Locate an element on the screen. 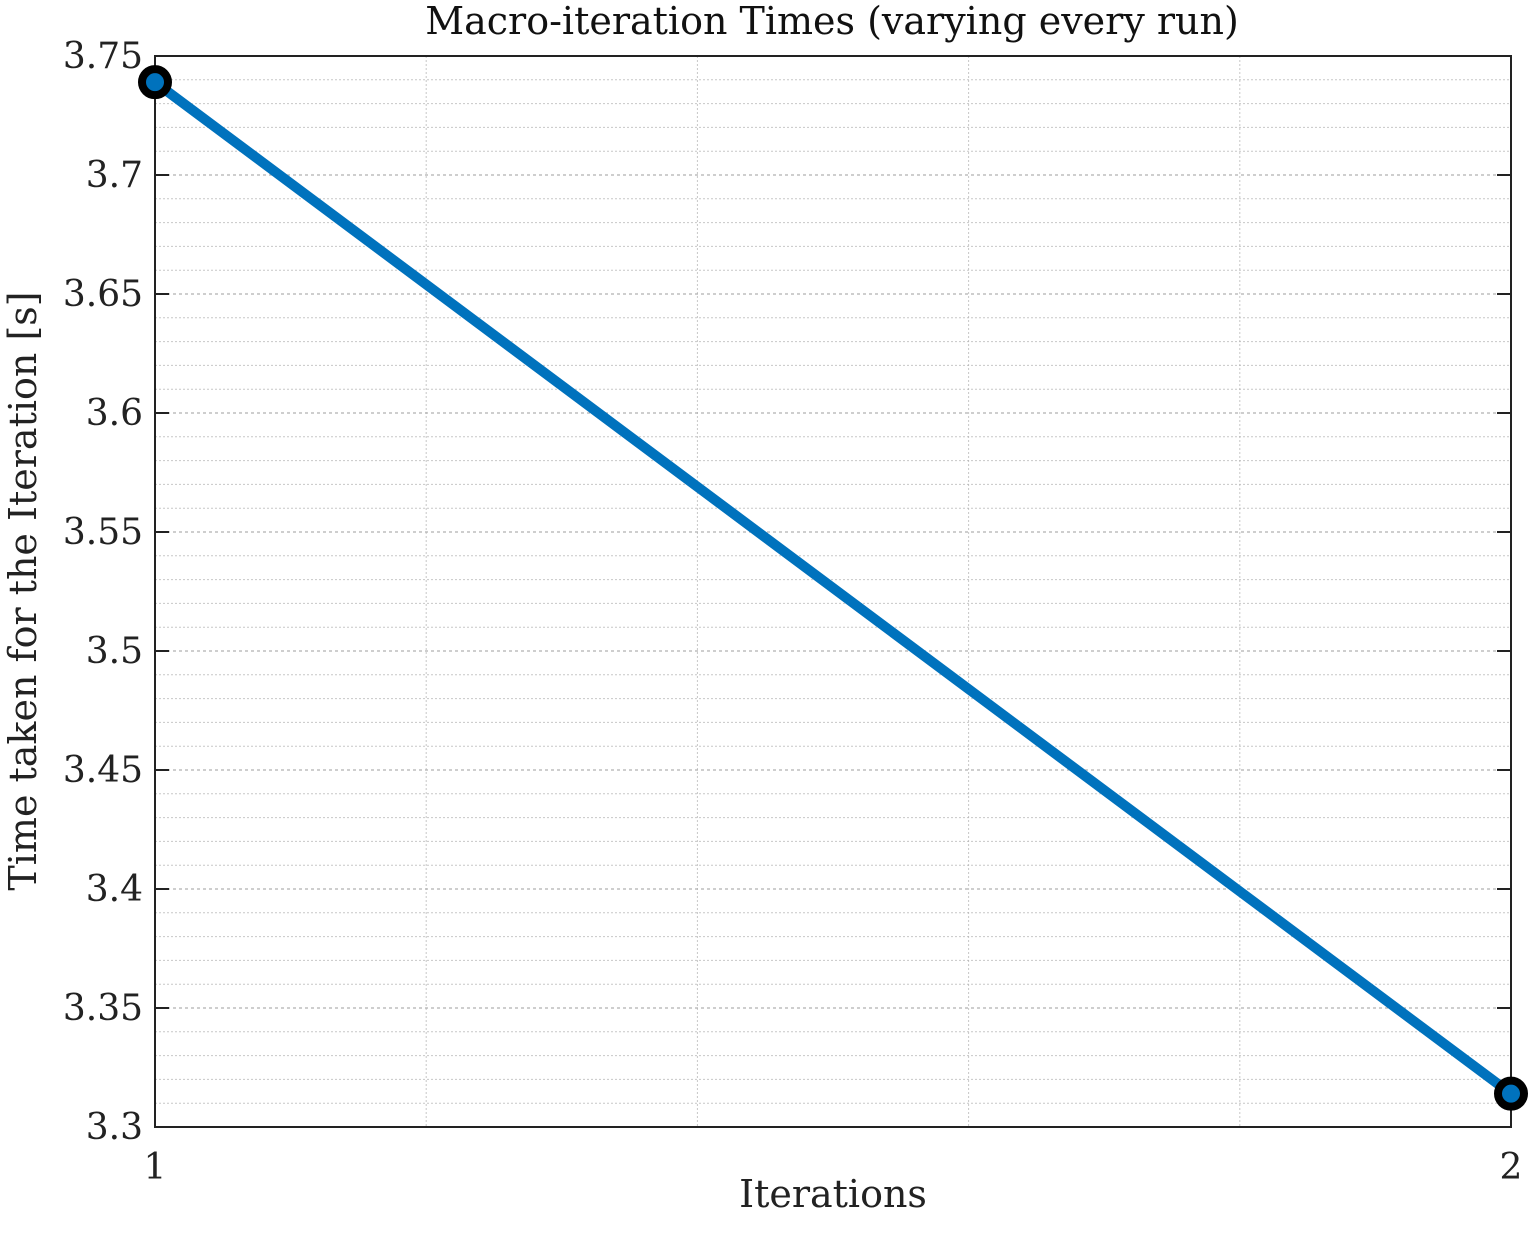 The height and width of the screenshot is (1238, 1532). x-tick-label: 1 is located at coordinates (155, 1167).